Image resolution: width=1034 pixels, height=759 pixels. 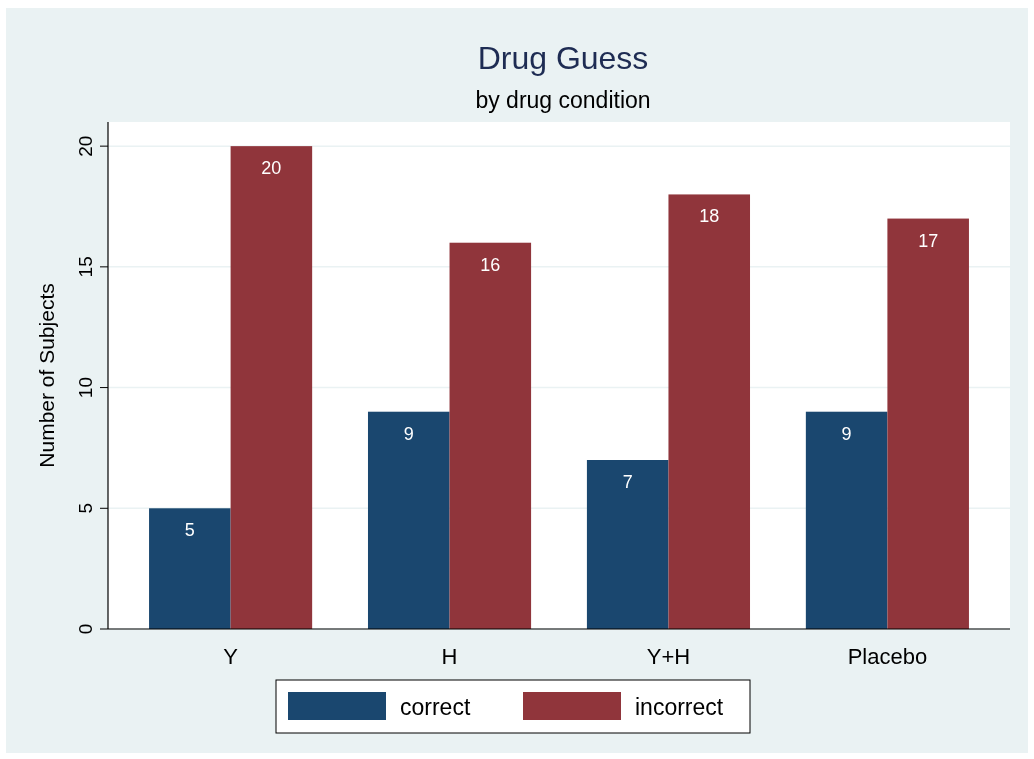 What do you see at coordinates (490, 264) in the screenshot?
I see `data-label: 16` at bounding box center [490, 264].